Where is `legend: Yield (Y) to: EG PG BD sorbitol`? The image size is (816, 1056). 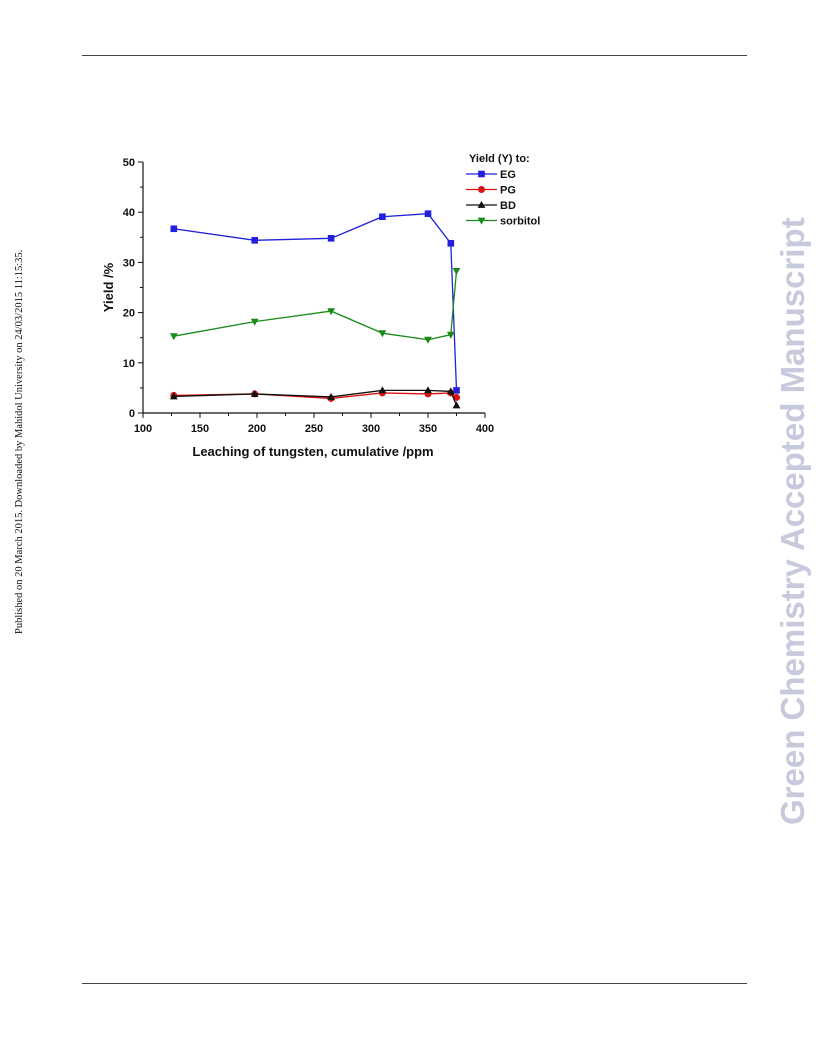
legend: Yield (Y) to: EG PG BD sorbitol is located at coordinates (503, 190).